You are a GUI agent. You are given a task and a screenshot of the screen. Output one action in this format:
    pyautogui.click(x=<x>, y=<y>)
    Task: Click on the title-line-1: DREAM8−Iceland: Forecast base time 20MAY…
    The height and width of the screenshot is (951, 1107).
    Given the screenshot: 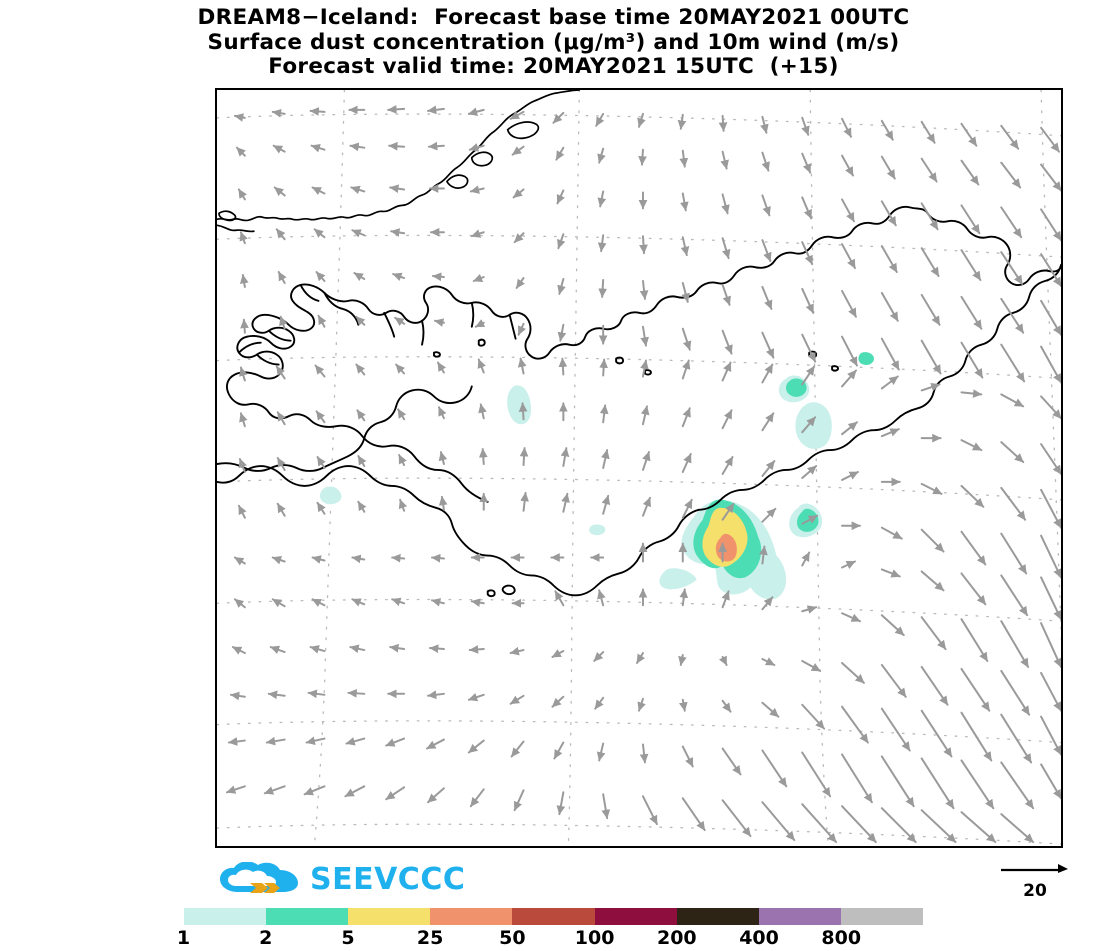 What is the action you would take?
    pyautogui.click(x=553, y=17)
    